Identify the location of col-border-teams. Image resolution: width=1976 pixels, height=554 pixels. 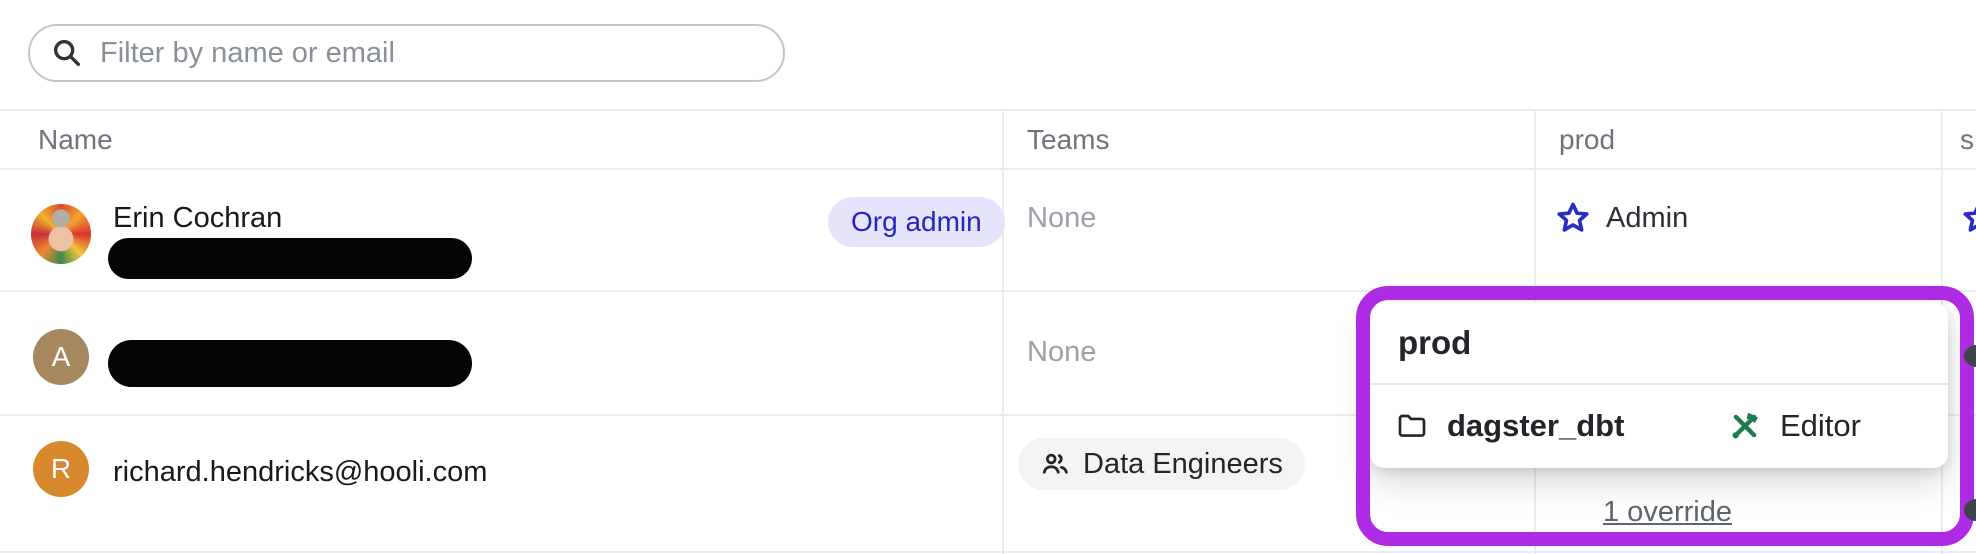
(1003, 331).